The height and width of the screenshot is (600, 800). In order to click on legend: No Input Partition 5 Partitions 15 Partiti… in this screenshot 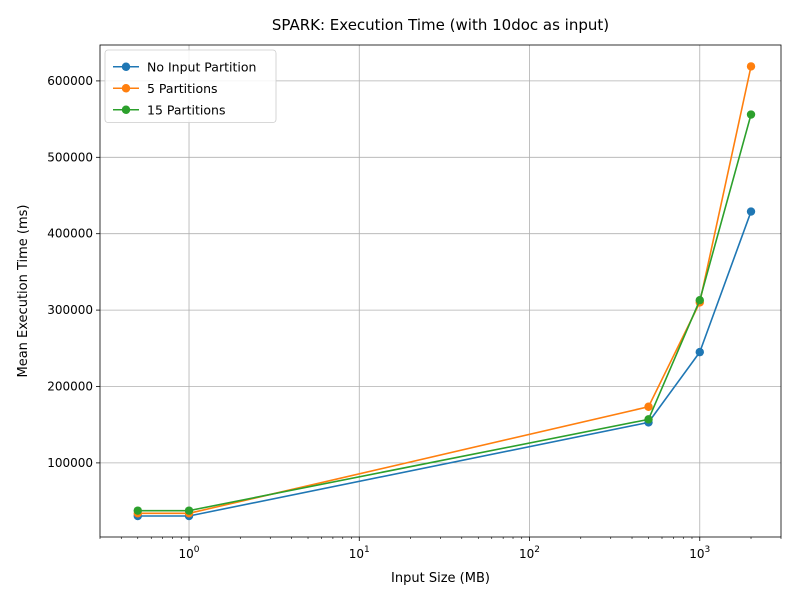, I will do `click(190, 86)`.